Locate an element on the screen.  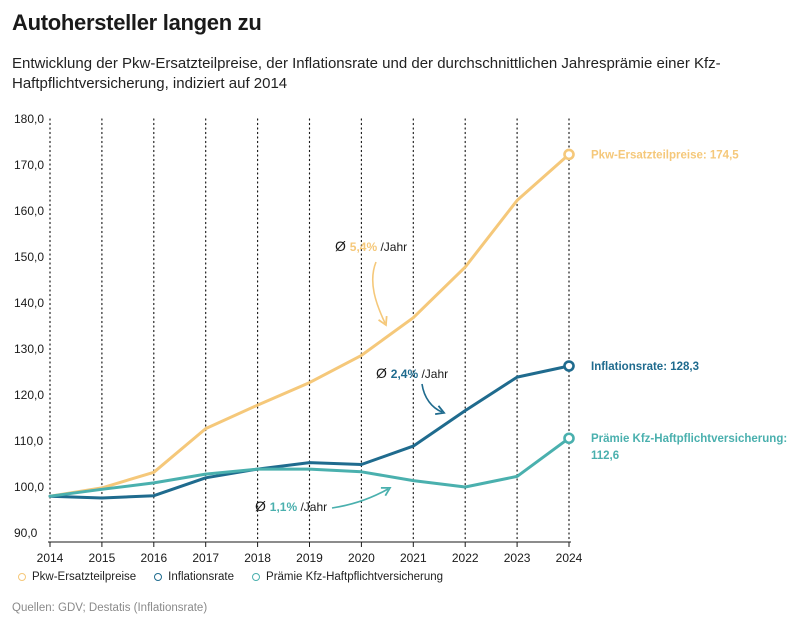
annotation-premium-value: 1,1% is located at coordinates (284, 507).